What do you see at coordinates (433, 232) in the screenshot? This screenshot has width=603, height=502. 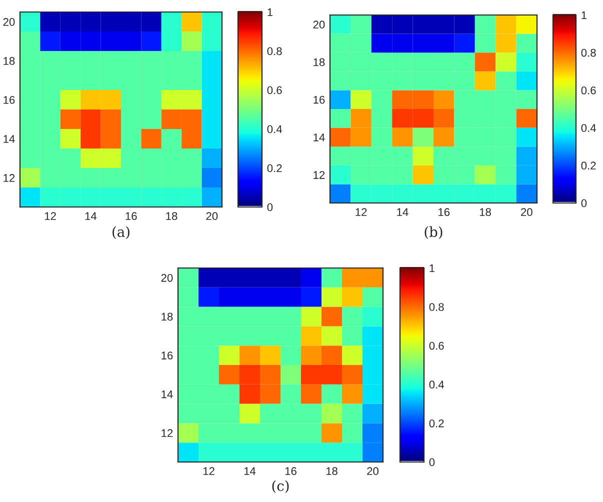 I see `text: (b)` at bounding box center [433, 232].